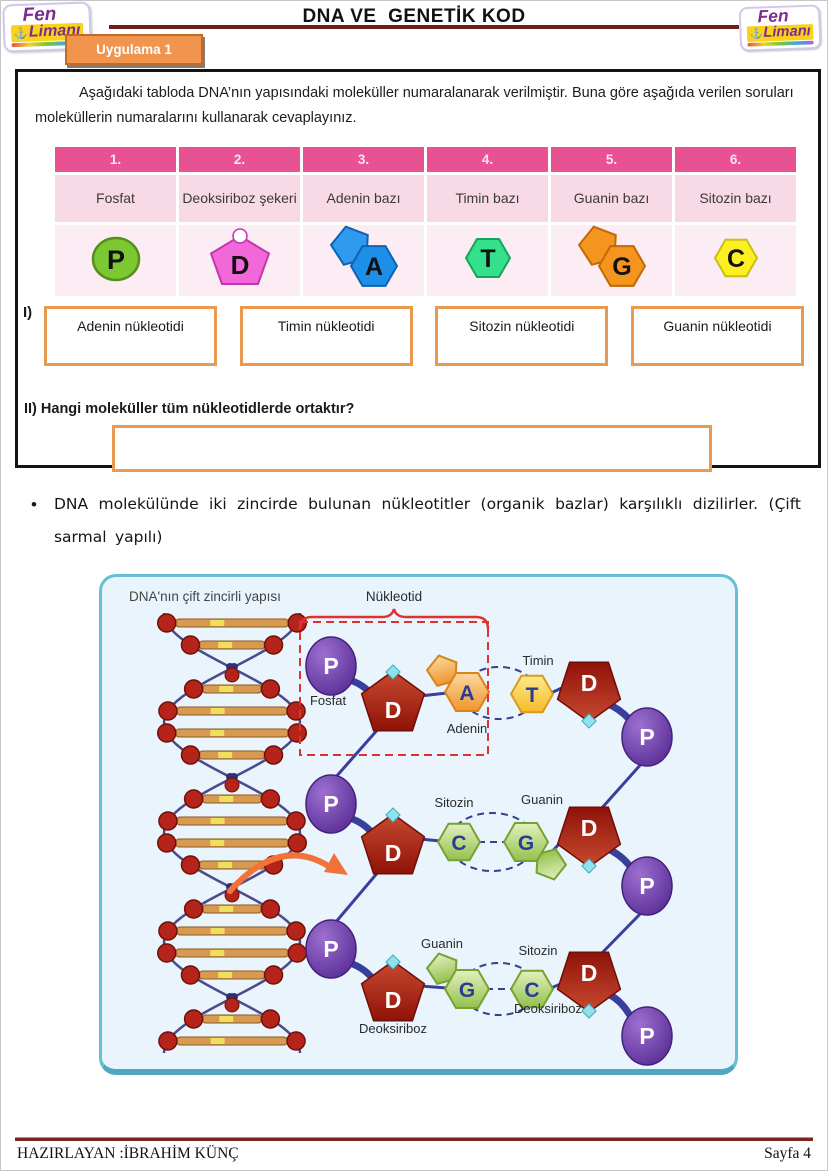 The image size is (828, 1171). I want to click on answer-box-sitozin: Sitozin nükleotidi, so click(522, 335).